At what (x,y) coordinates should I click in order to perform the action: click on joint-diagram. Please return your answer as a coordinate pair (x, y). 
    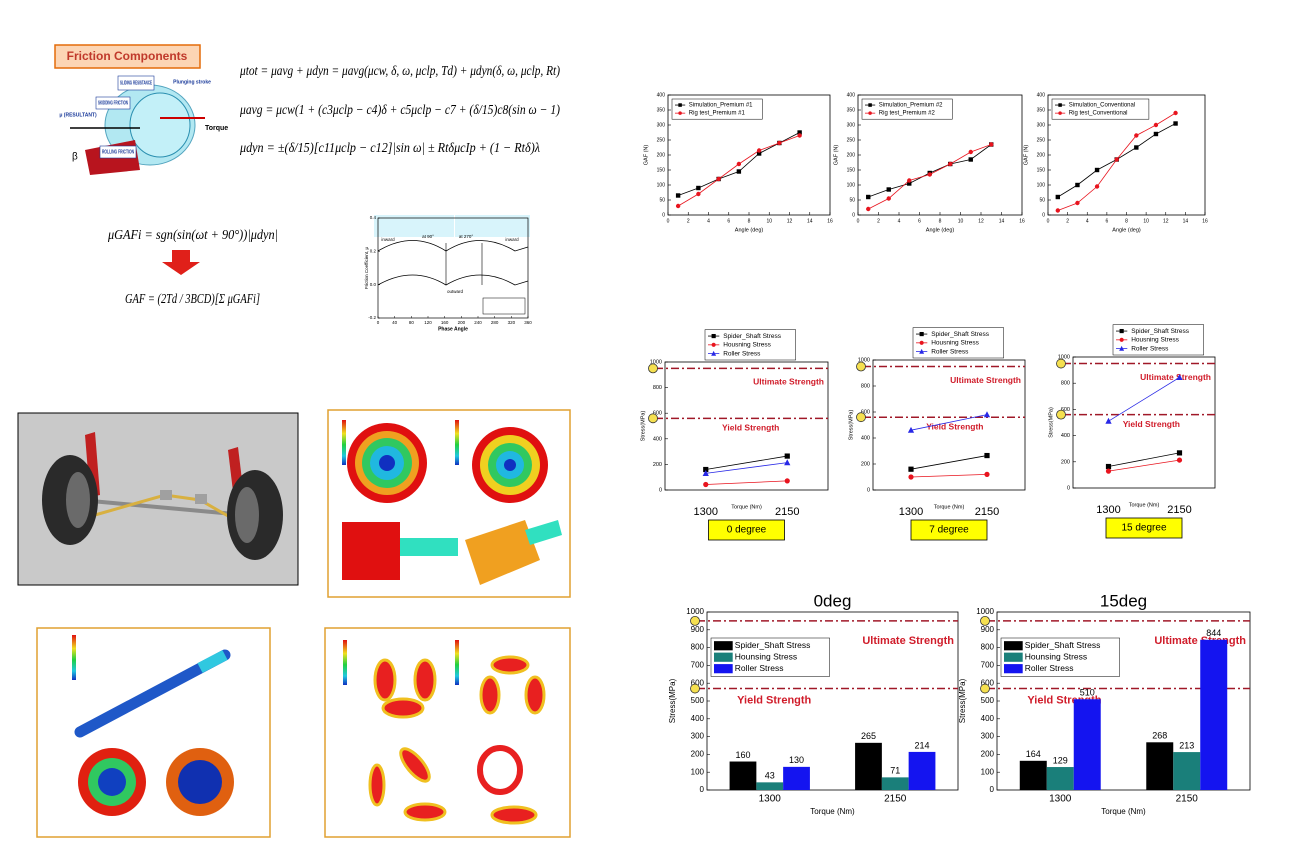
    Looking at the image, I should click on (137, 129).